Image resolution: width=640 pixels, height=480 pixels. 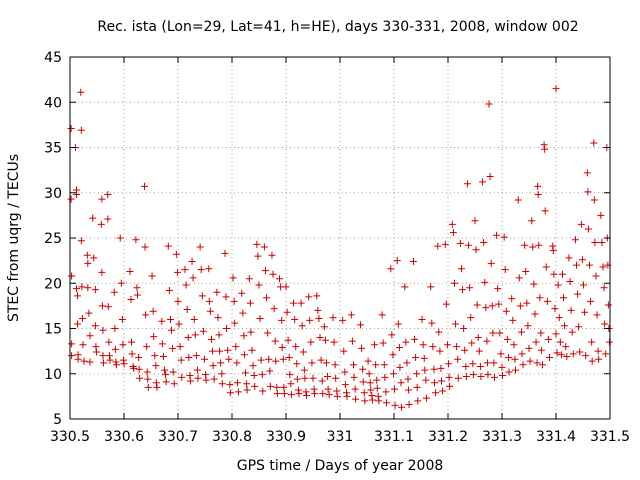 What do you see at coordinates (232, 437) in the screenshot?
I see `x-tick-label: 330.8` at bounding box center [232, 437].